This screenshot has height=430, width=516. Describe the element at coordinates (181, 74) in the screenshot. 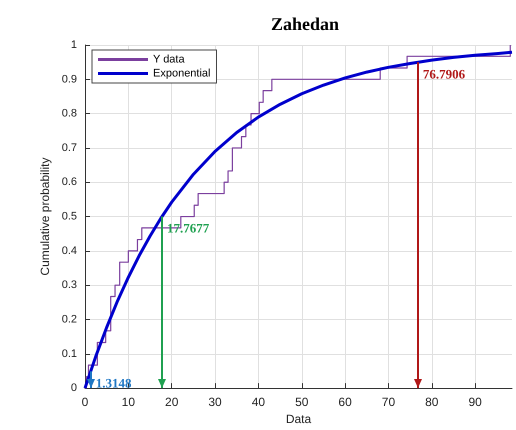

I see `legend-label: Exponential` at that location.